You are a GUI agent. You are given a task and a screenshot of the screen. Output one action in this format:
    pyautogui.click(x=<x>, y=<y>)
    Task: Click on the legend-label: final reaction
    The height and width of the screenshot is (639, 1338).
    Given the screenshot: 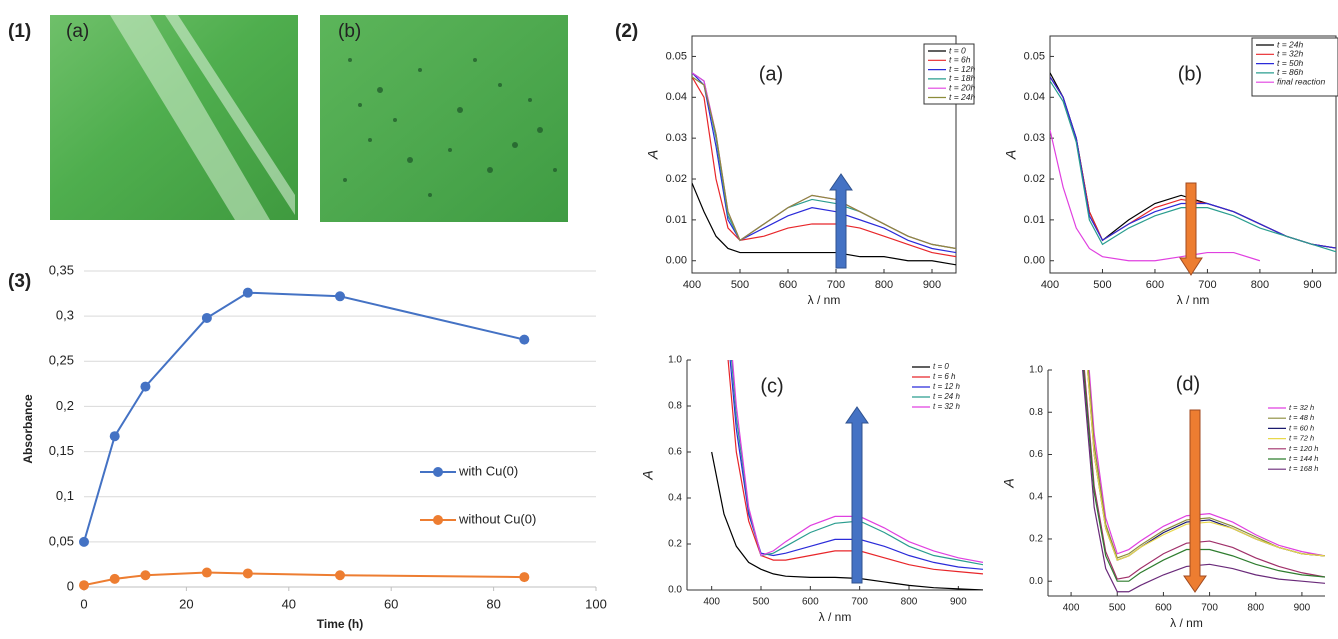 What is the action you would take?
    pyautogui.click(x=1301, y=81)
    